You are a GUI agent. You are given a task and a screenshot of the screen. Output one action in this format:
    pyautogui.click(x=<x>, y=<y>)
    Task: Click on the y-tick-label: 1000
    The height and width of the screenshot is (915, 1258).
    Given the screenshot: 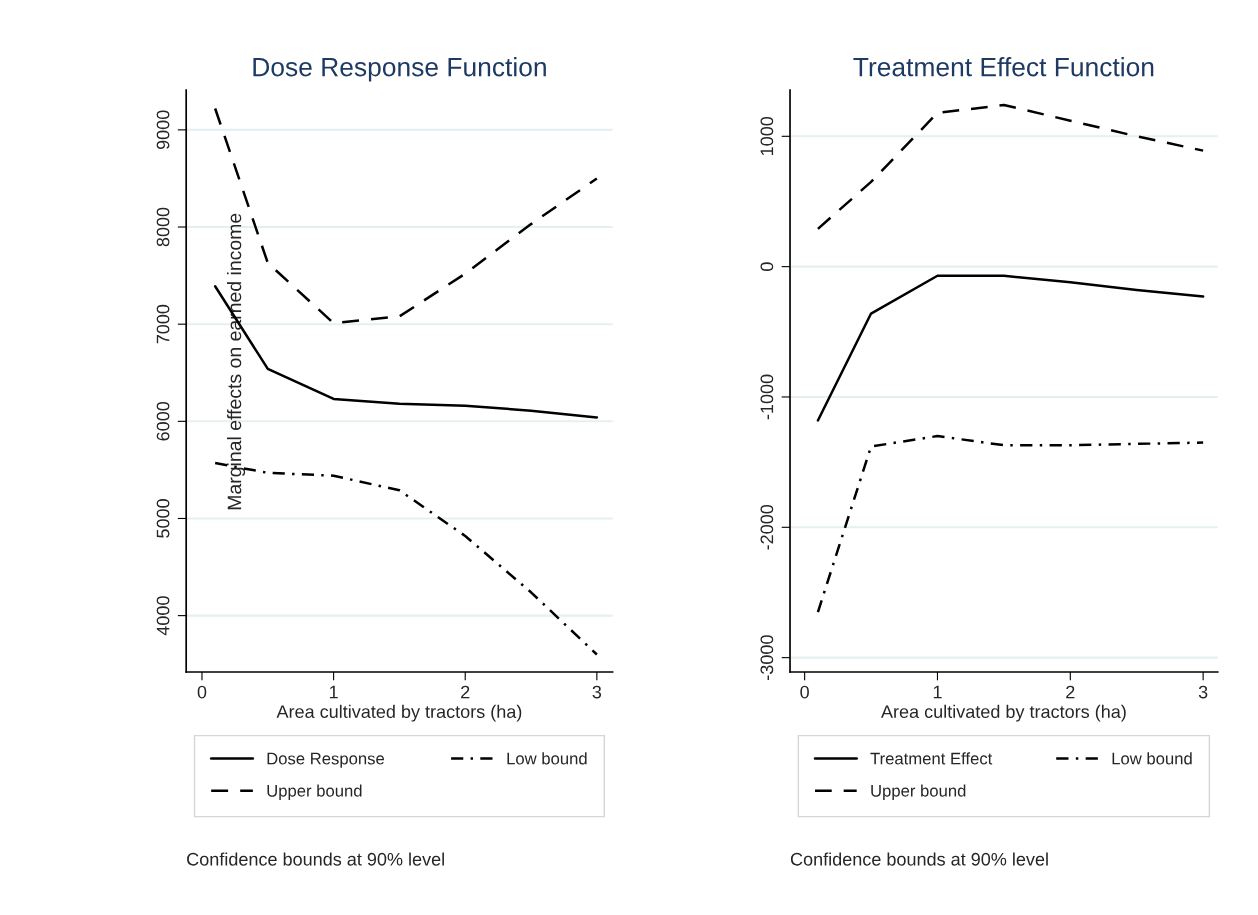 What is the action you would take?
    pyautogui.click(x=767, y=136)
    